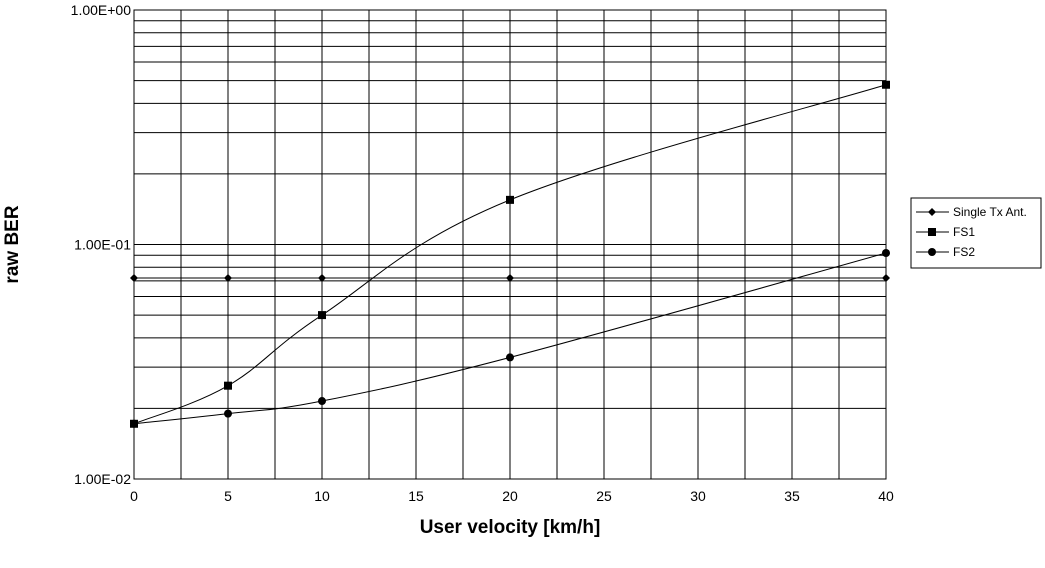 This screenshot has height=568, width=1045. I want to click on legend-item: Single Tx Ant., so click(971, 212).